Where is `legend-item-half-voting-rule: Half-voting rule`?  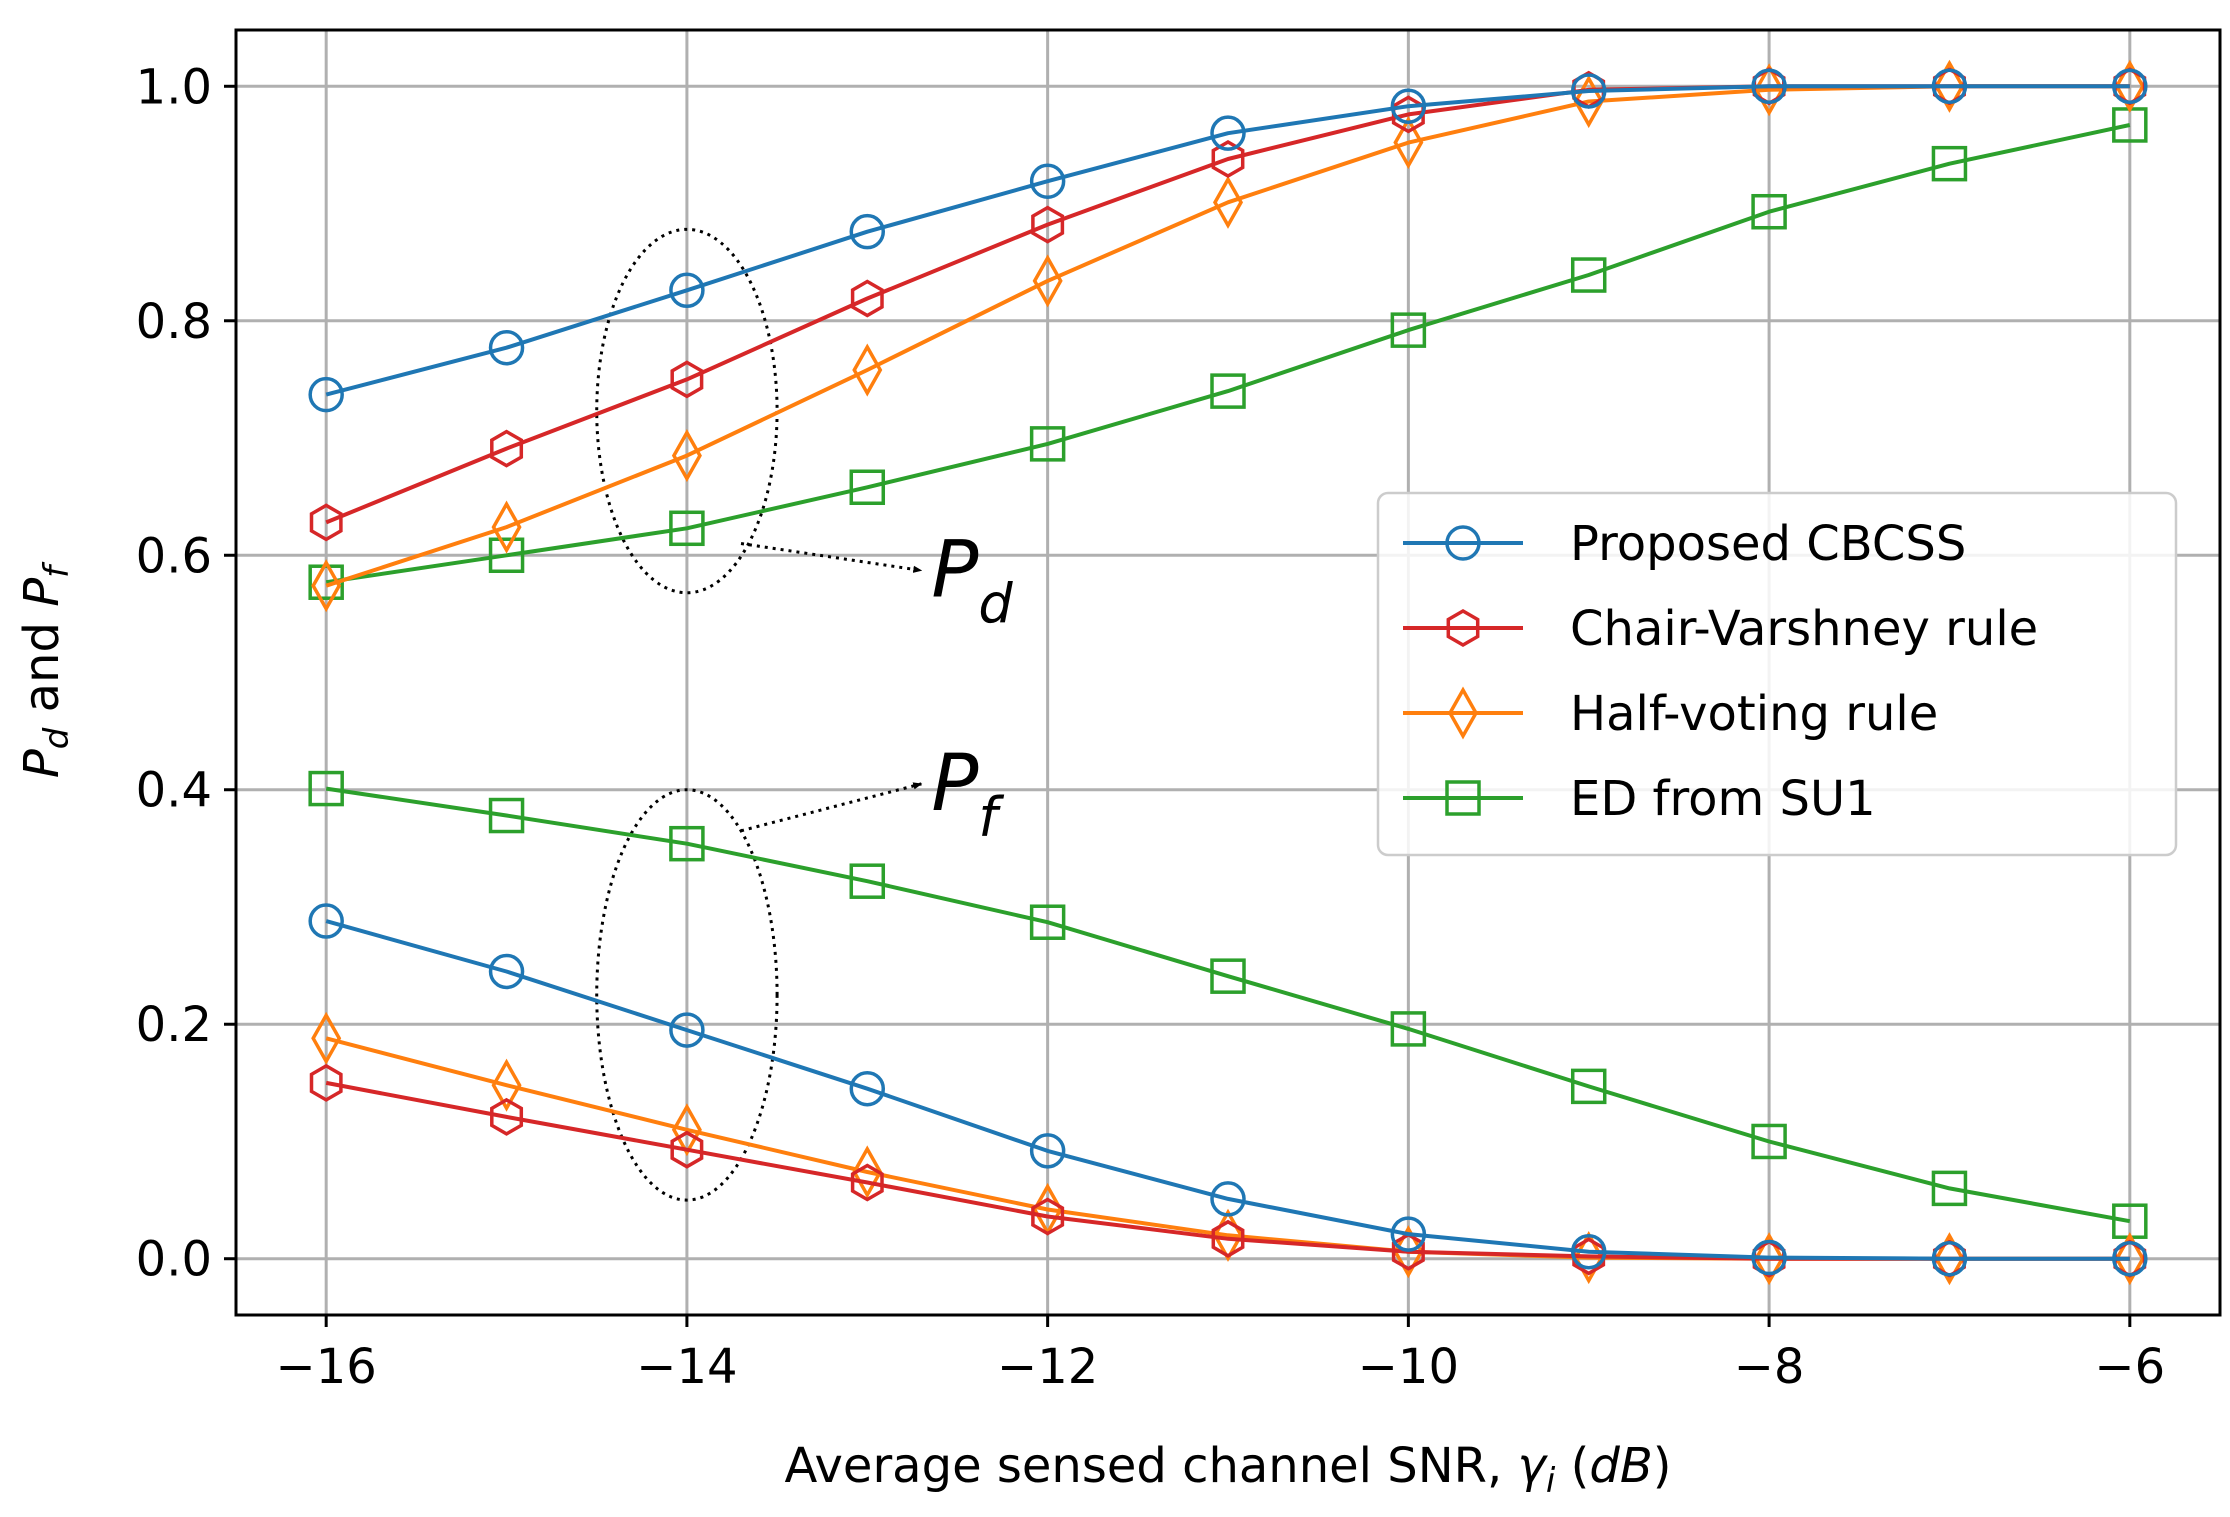 legend-item-half-voting-rule: Half-voting rule is located at coordinates (1670, 714).